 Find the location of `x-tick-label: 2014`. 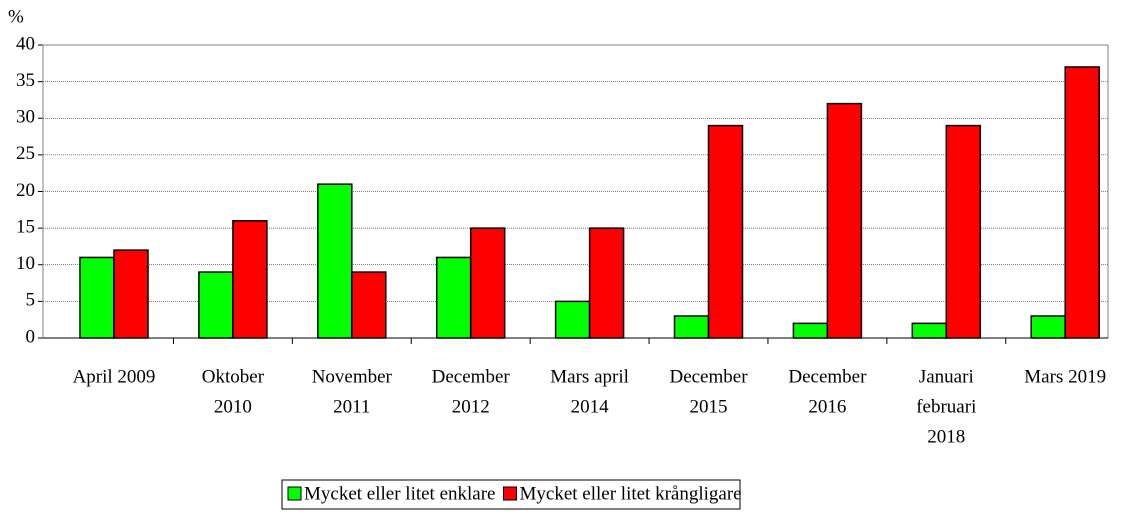

x-tick-label: 2014 is located at coordinates (590, 406).